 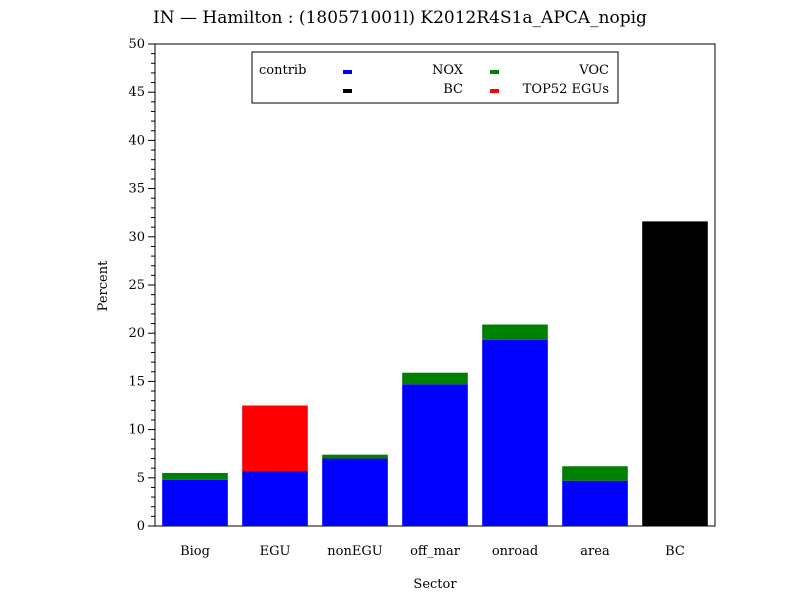 What do you see at coordinates (435, 455) in the screenshot?
I see `bar-off_mar-NOX` at bounding box center [435, 455].